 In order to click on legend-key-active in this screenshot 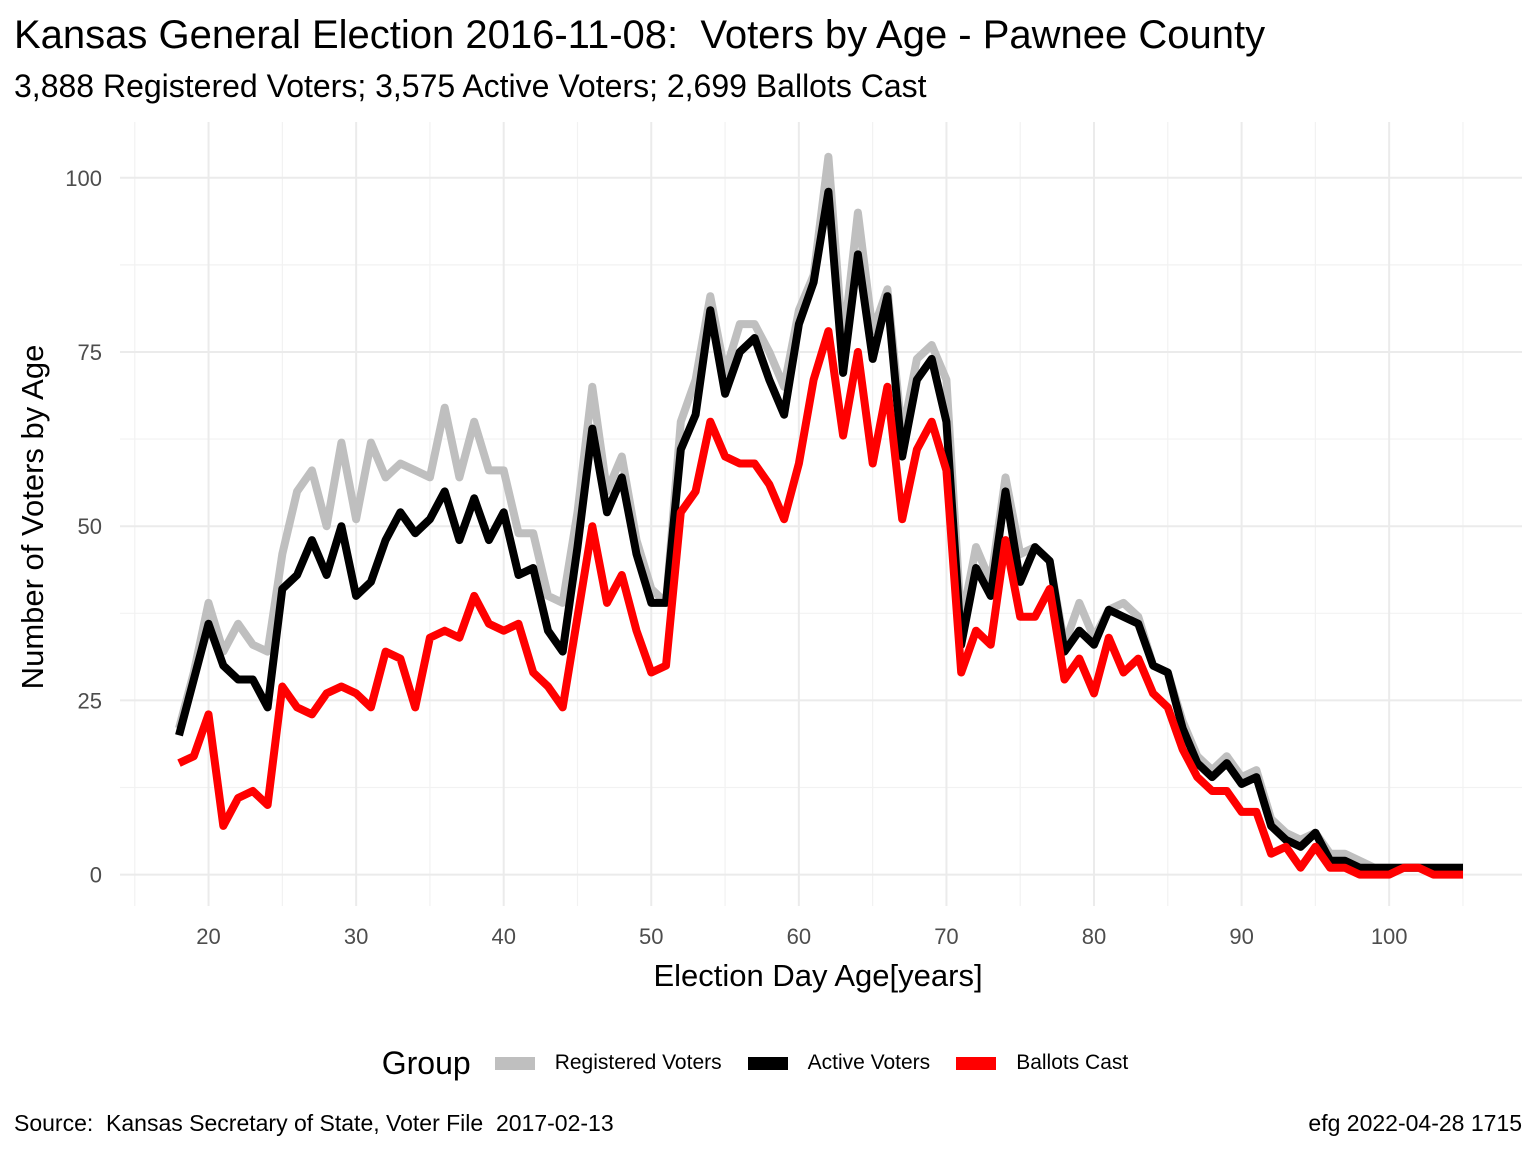, I will do `click(767, 1063)`.